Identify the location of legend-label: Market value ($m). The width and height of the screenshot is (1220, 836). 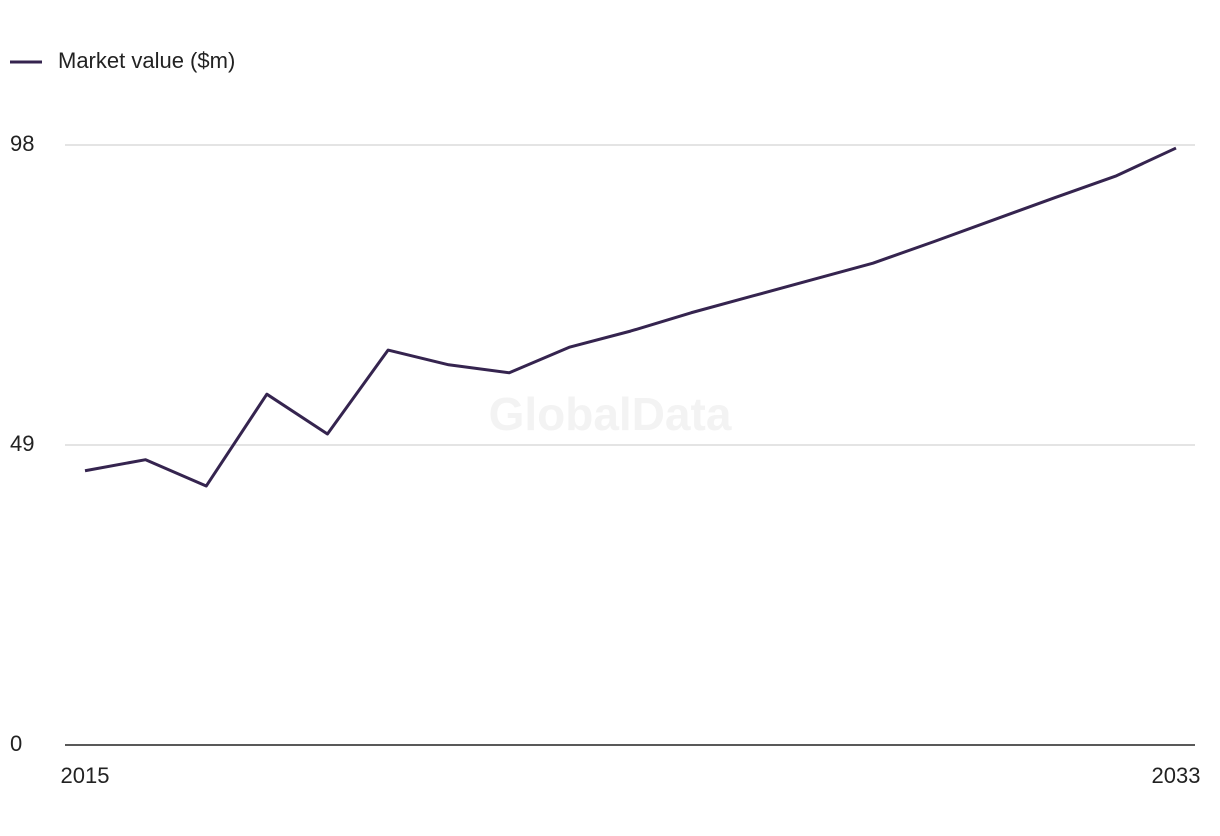
(146, 60).